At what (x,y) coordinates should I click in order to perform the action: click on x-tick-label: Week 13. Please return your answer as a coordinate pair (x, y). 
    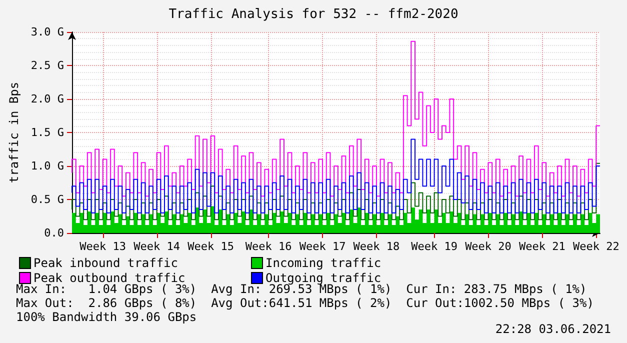
    Looking at the image, I should click on (103, 246).